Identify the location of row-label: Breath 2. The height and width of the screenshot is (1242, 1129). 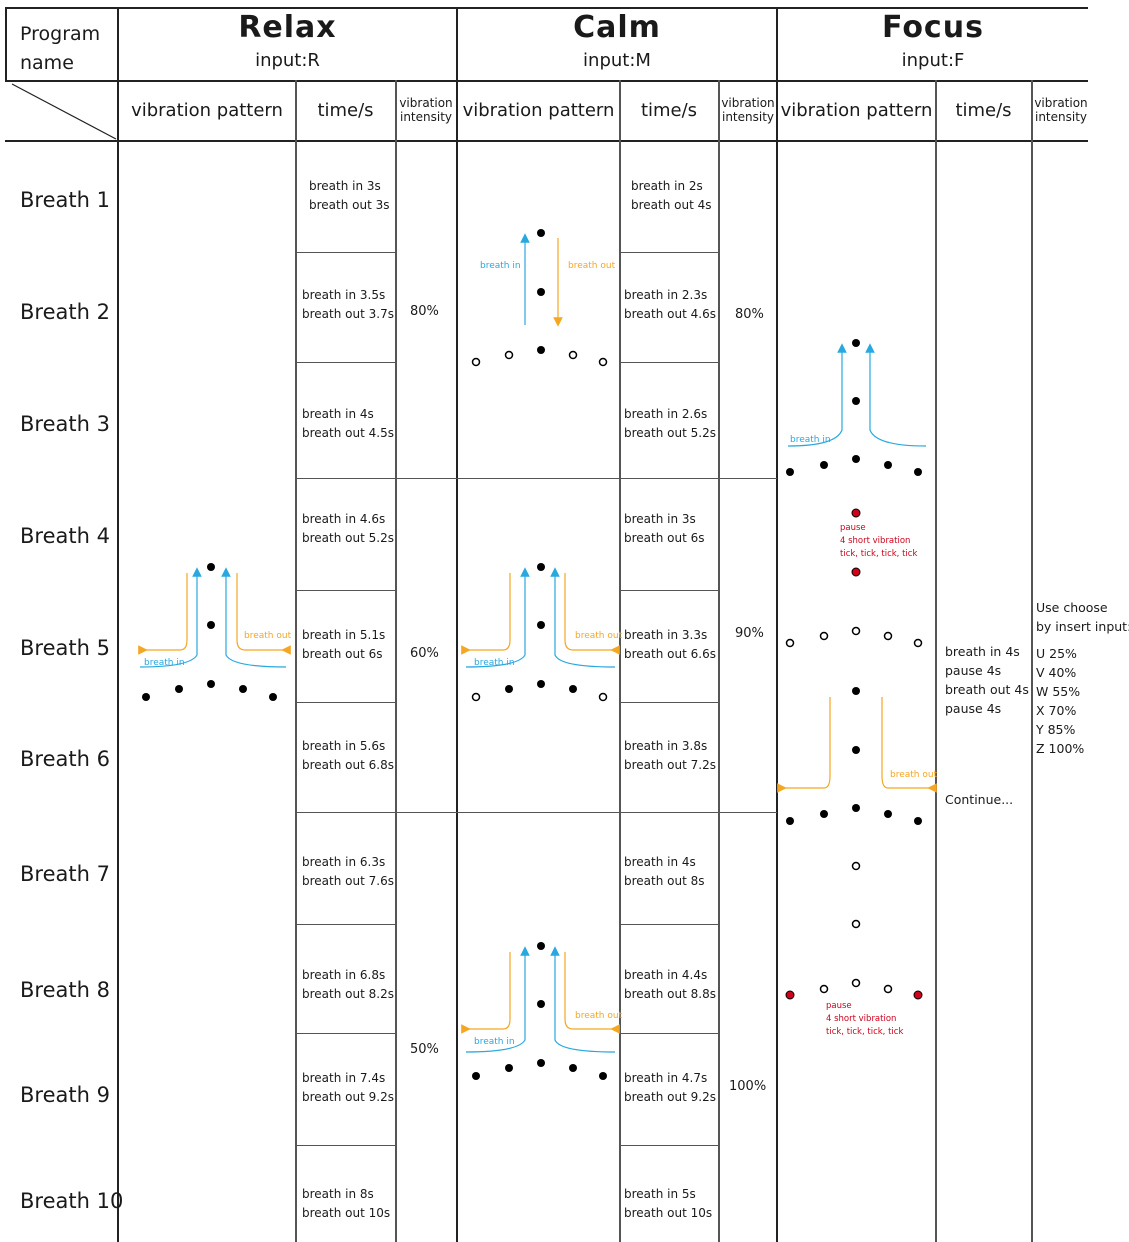
(65, 312).